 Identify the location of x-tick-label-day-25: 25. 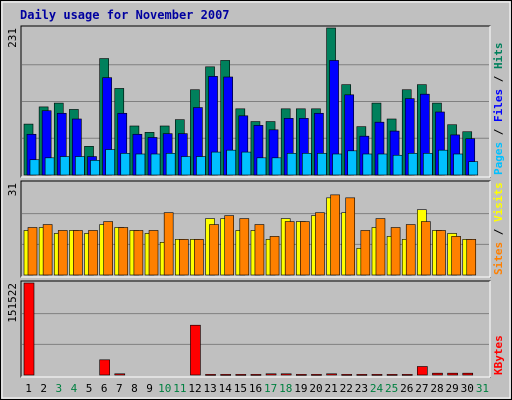
(391, 388).